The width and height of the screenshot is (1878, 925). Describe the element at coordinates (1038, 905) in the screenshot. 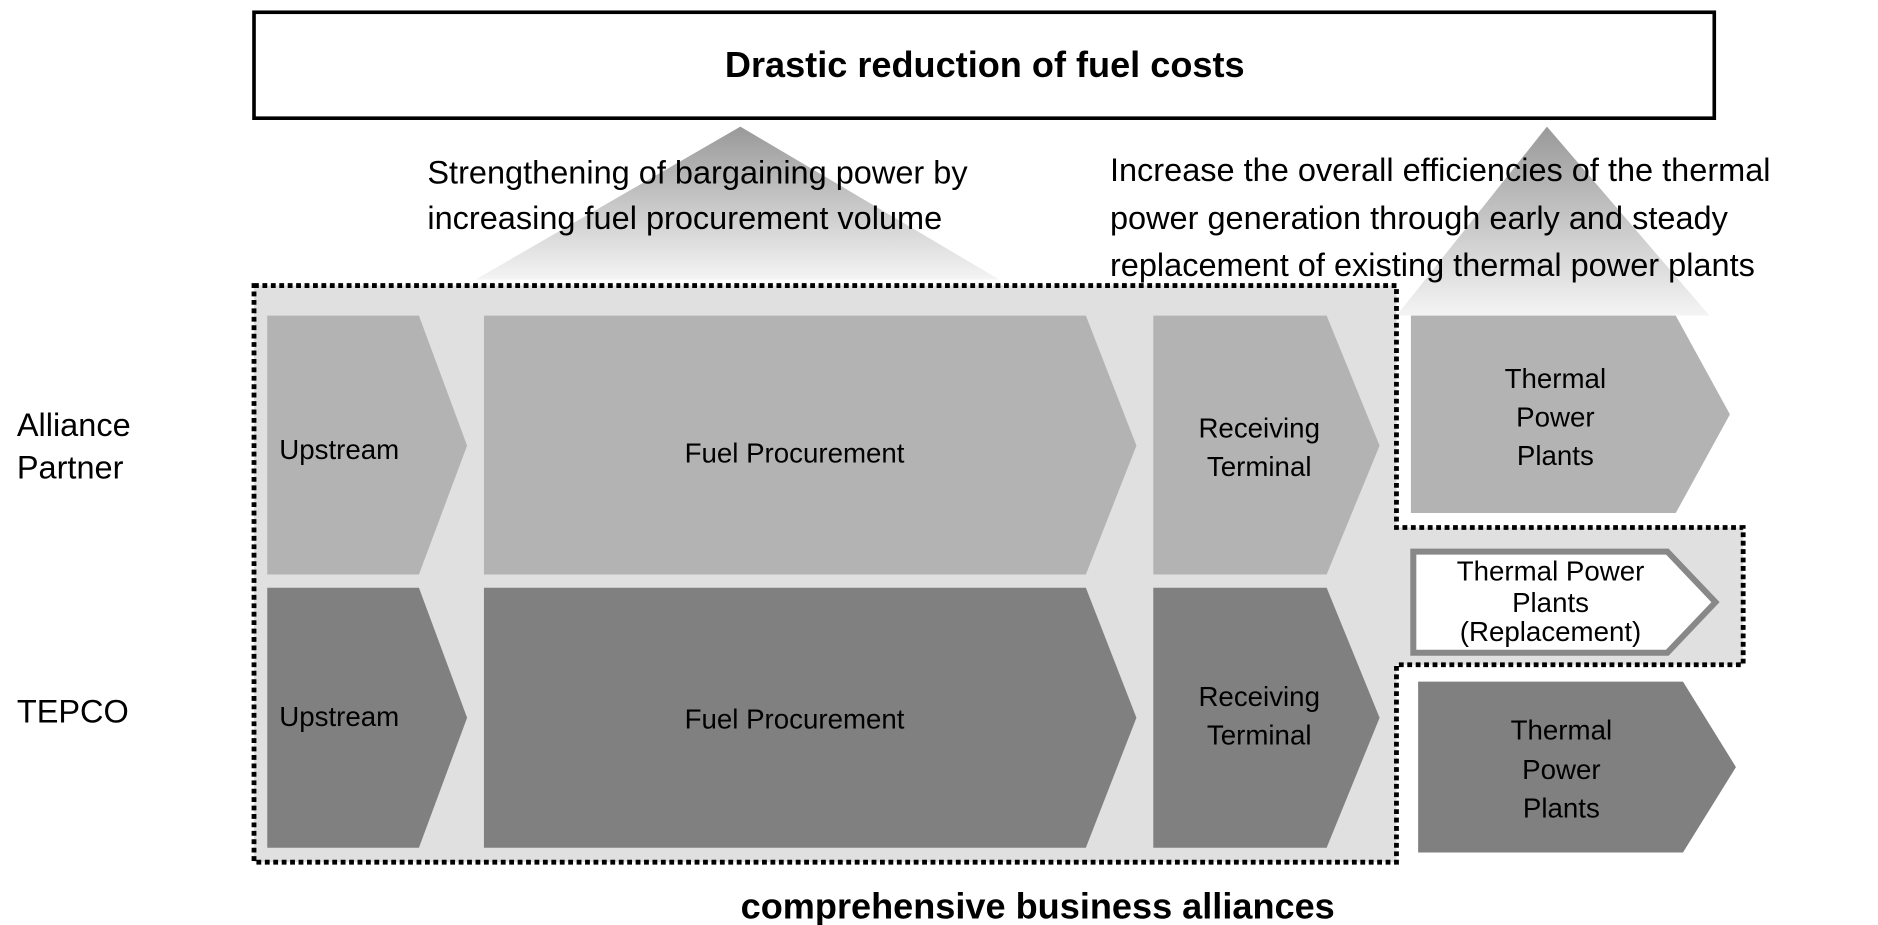

I see `footer: comprehensive business alliances` at that location.